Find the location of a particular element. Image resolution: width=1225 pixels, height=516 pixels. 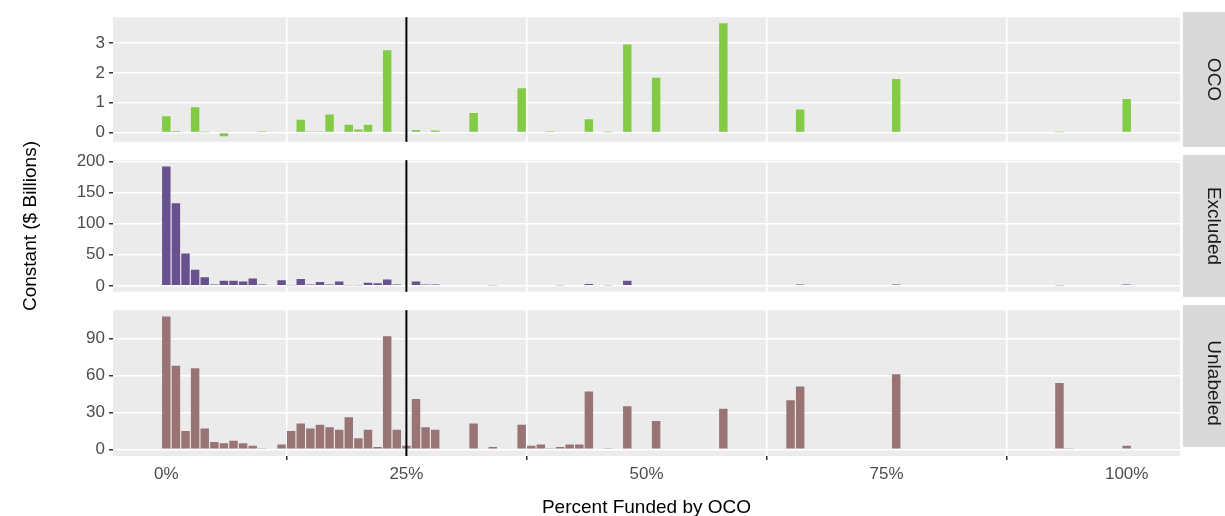

y-tick-label: 60 is located at coordinates (95, 375).